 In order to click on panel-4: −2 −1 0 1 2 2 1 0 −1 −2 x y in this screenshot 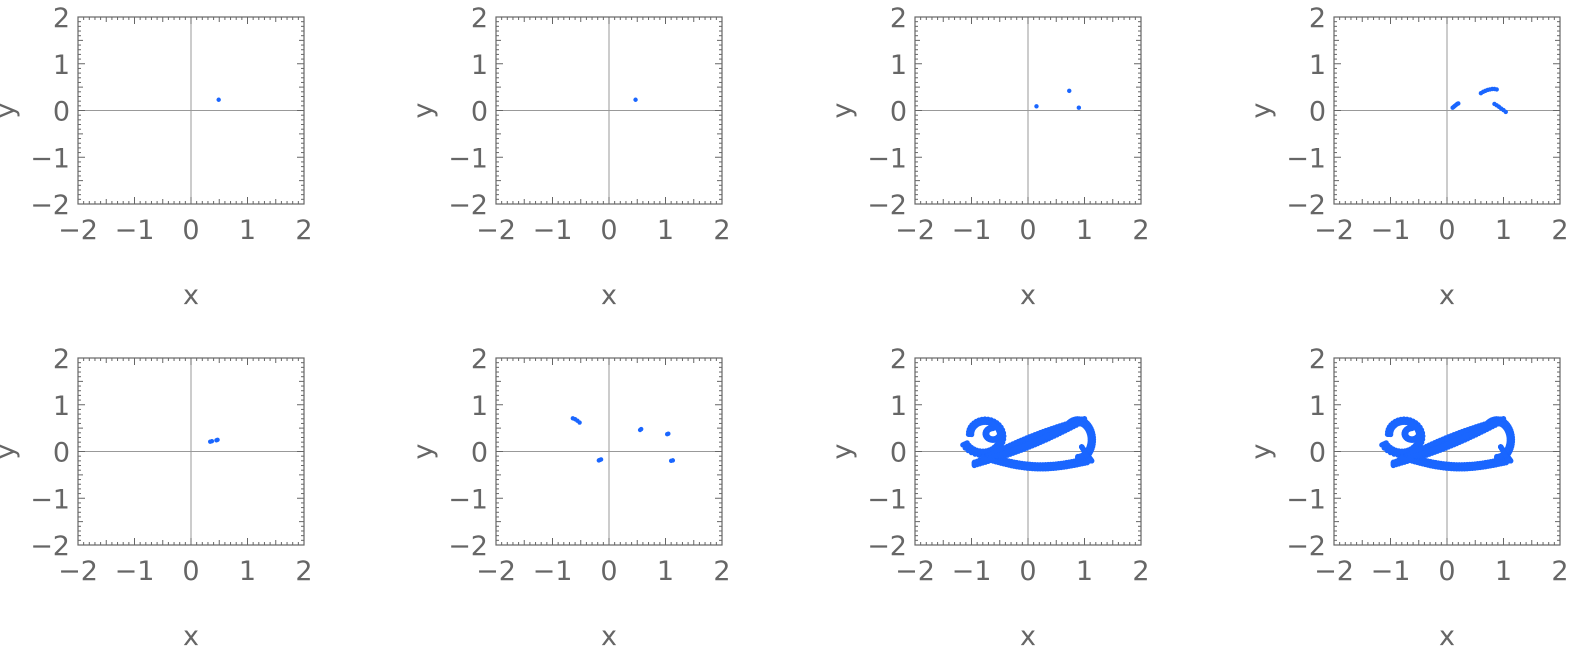, I will do `click(1407, 157)`.